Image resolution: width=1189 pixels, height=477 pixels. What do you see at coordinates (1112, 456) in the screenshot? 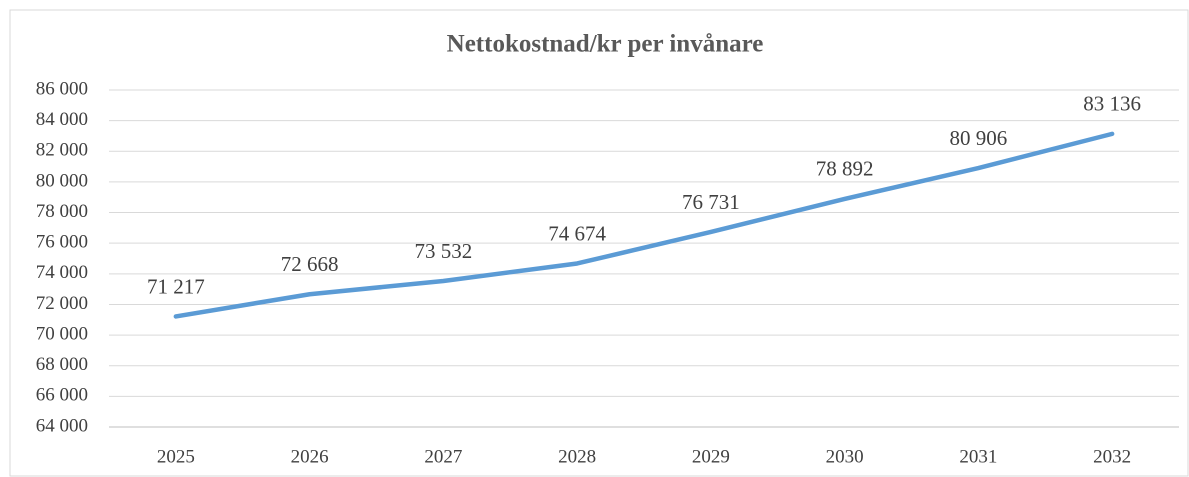
I see `x-tick-label: 2032` at bounding box center [1112, 456].